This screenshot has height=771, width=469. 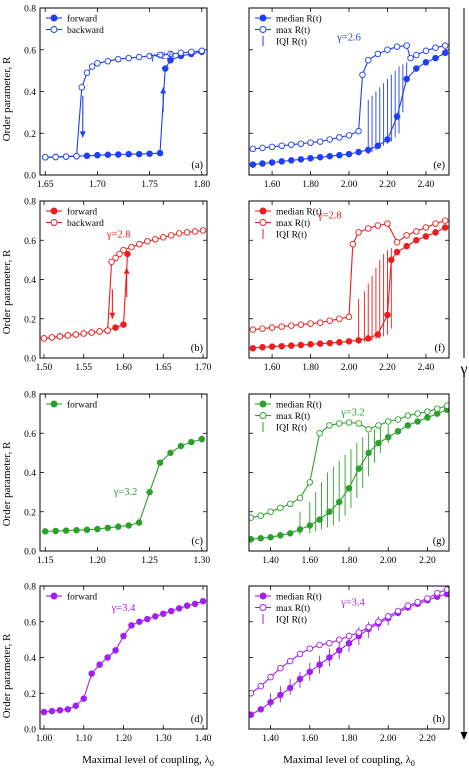 I want to click on panel-label: (d), so click(x=197, y=719).